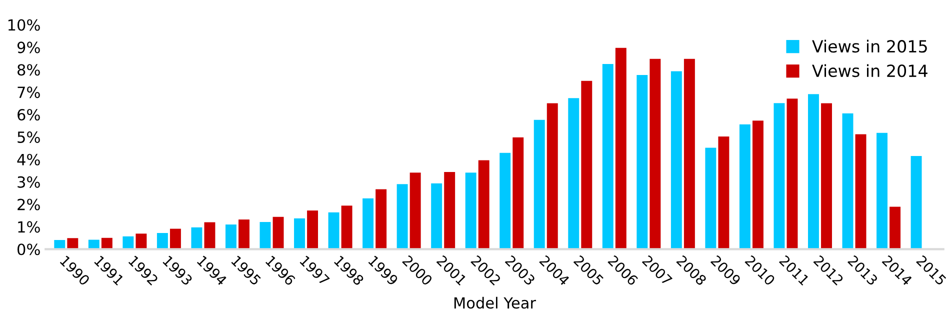  What do you see at coordinates (29, 204) in the screenshot?
I see `y-tick-label: 2%` at bounding box center [29, 204].